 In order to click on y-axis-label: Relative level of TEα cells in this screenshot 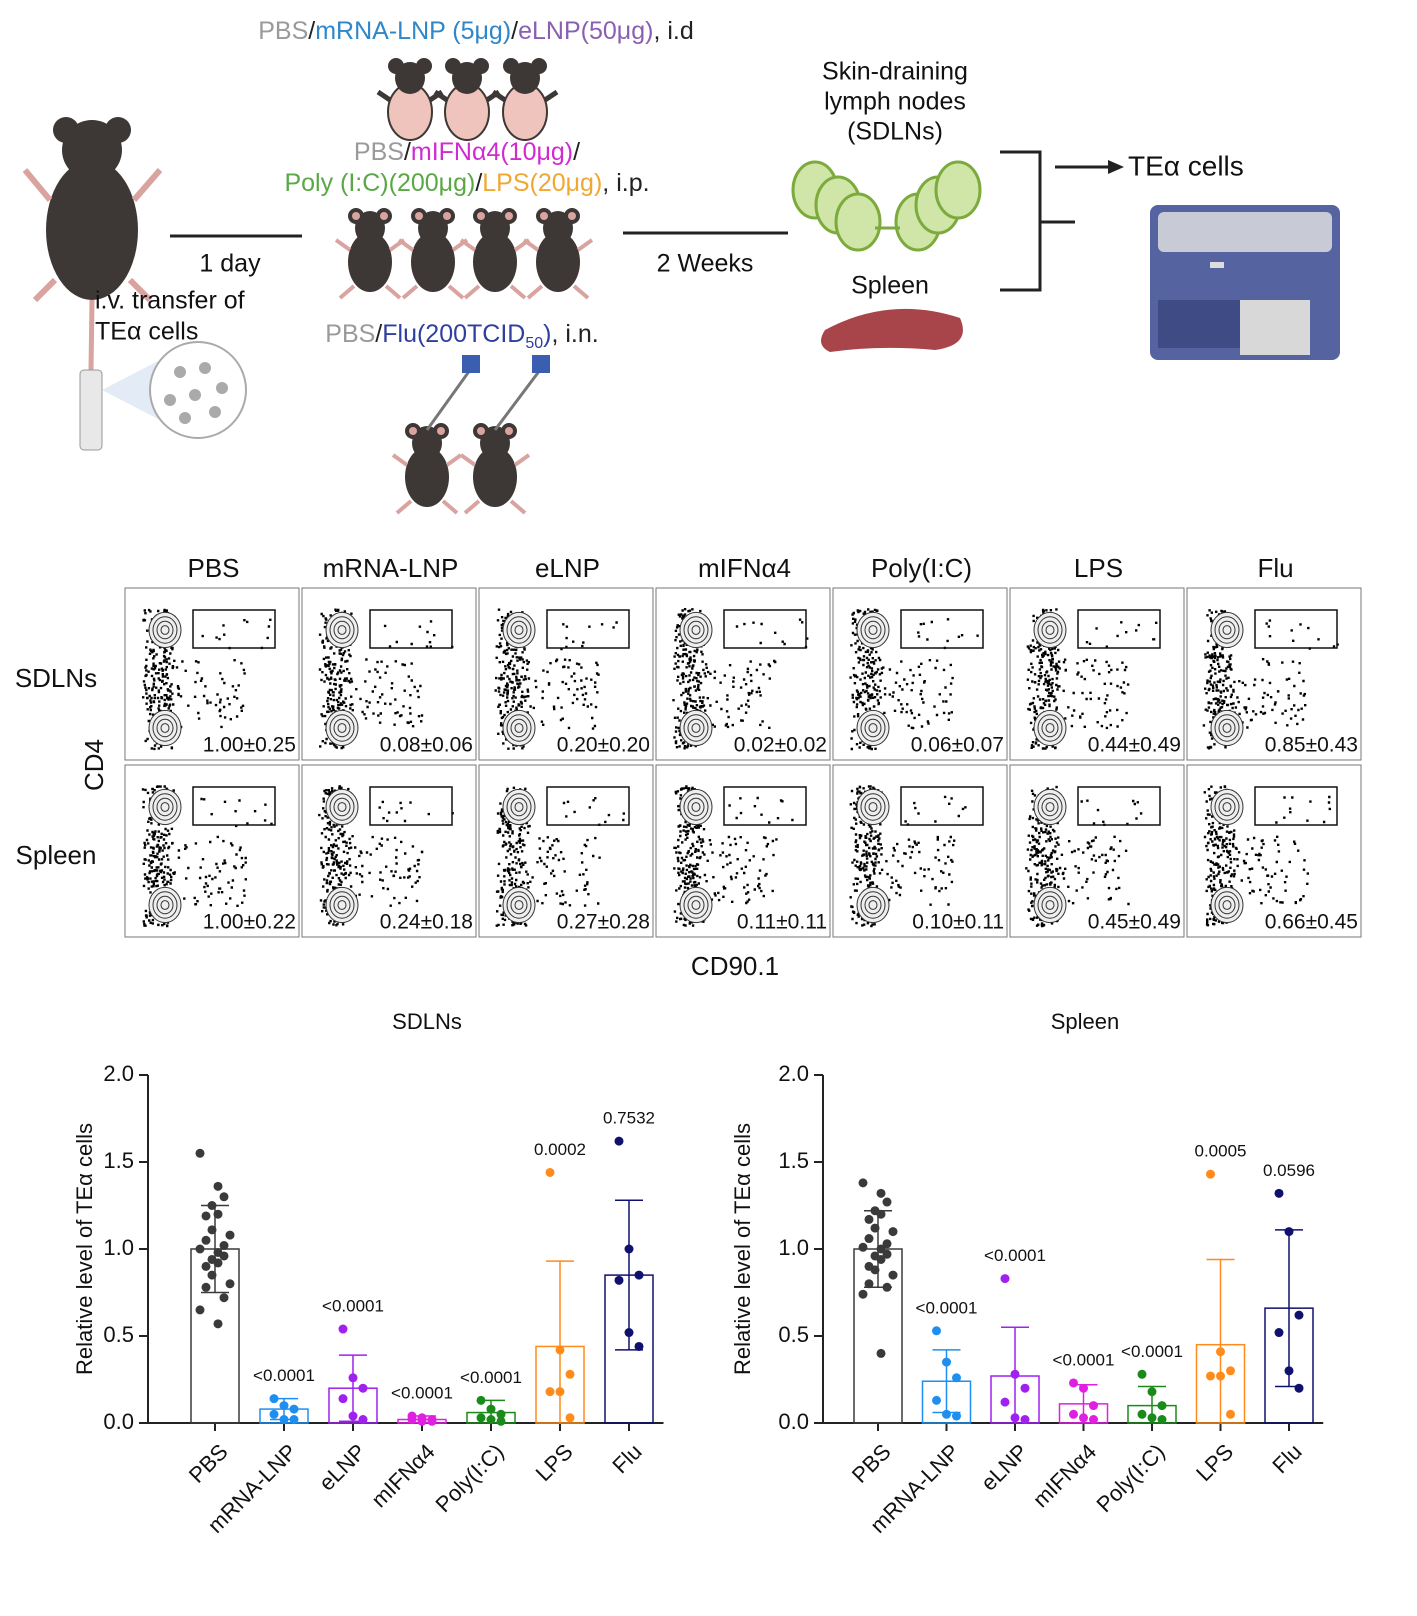, I will do `click(742, 1249)`.